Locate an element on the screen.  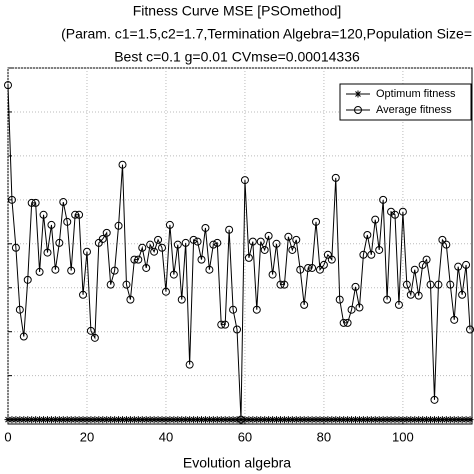
x-tick-label: 100 is located at coordinates (403, 436).